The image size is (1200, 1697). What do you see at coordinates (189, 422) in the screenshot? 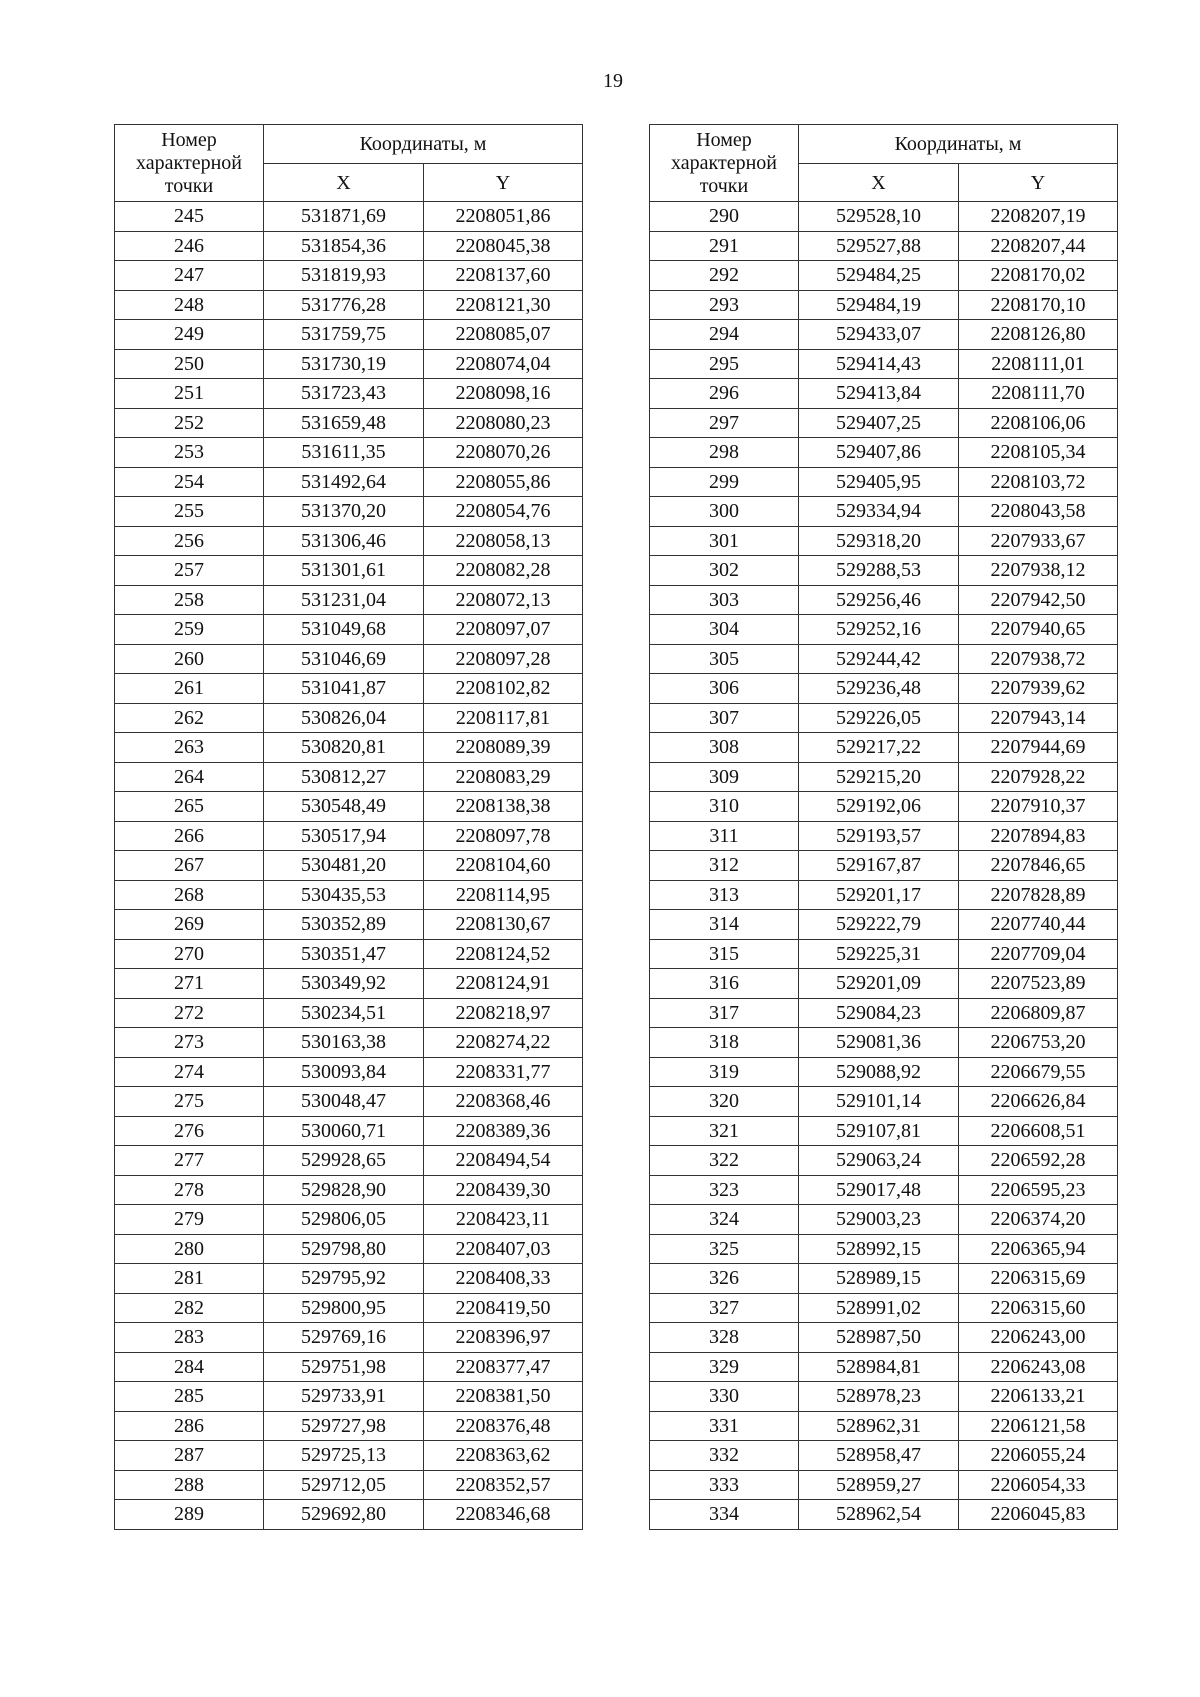
I see `point-number-cell: 252` at bounding box center [189, 422].